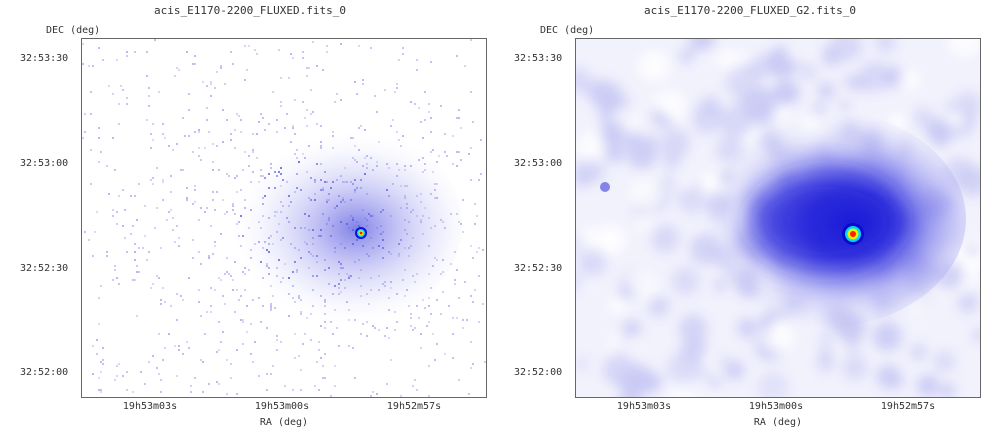 The height and width of the screenshot is (436, 1000). What do you see at coordinates (322, 224) in the screenshot?
I see `diffuse-emission` at bounding box center [322, 224].